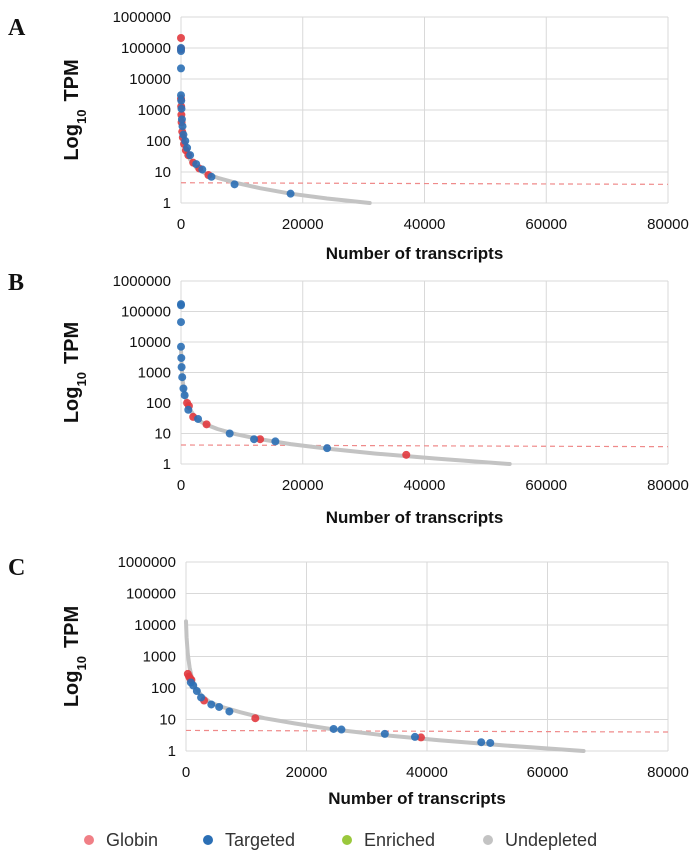  Describe the element at coordinates (546, 485) in the screenshot. I see `panel-b-xtick-label: 60000` at that location.